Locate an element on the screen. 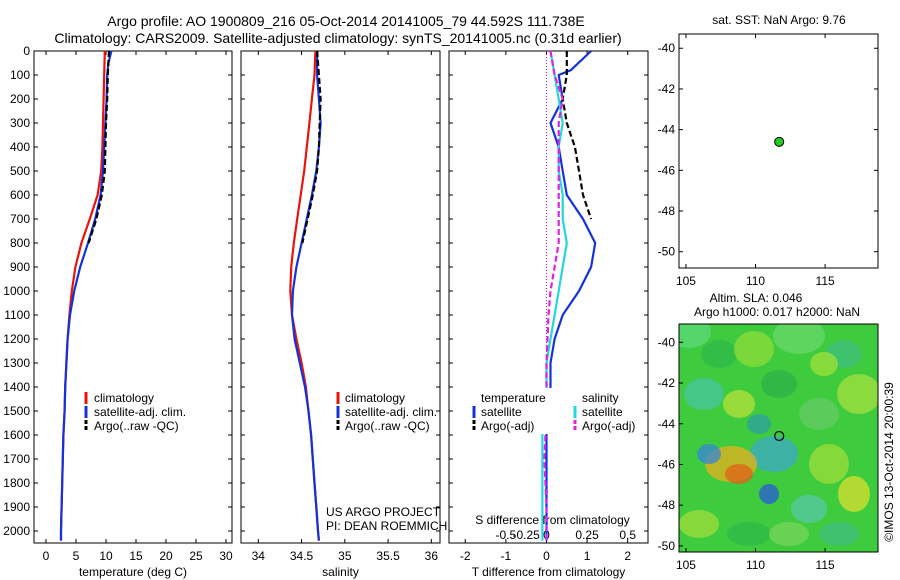  argo-marker is located at coordinates (779, 436).